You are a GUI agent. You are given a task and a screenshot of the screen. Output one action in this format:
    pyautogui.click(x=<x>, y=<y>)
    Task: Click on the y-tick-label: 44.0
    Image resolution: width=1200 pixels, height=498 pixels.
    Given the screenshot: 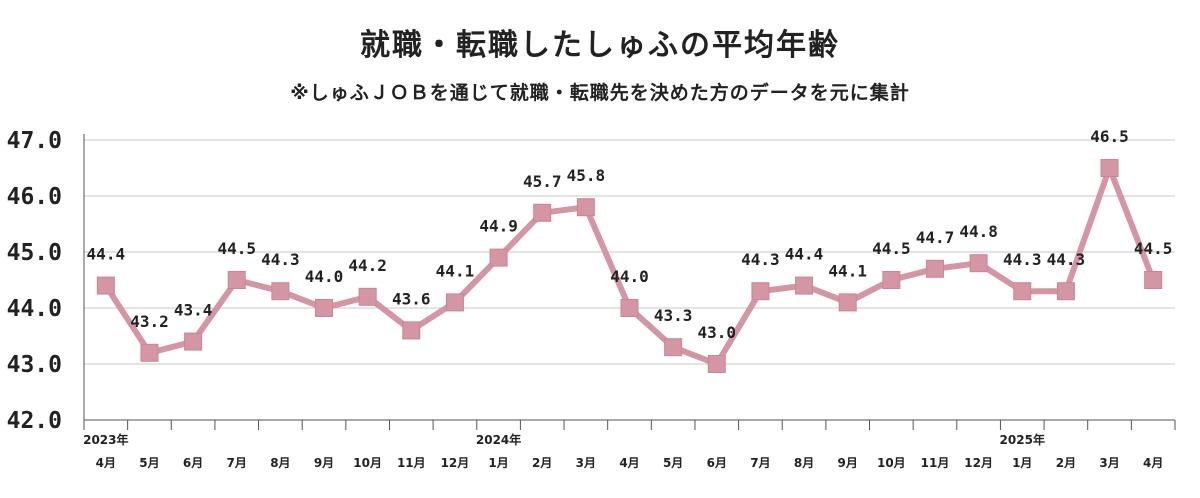 What is the action you would take?
    pyautogui.click(x=34, y=309)
    